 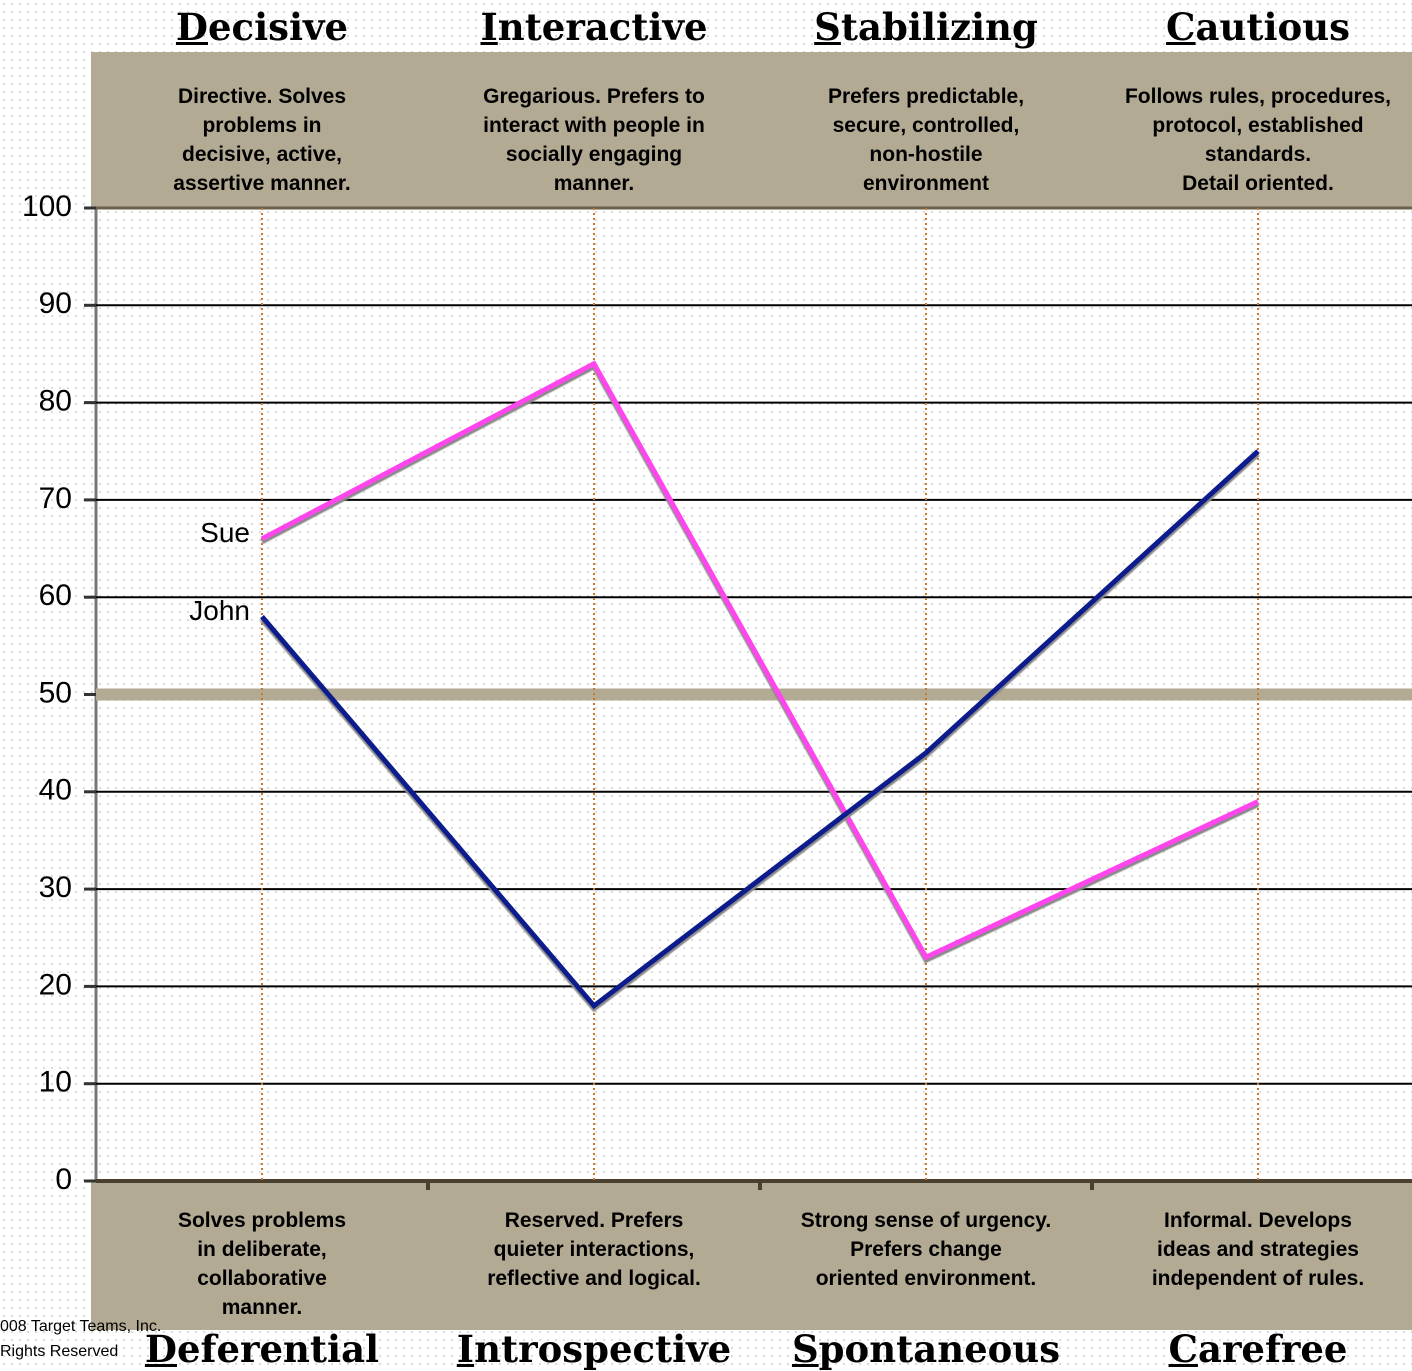 I want to click on series-label: Sue, so click(x=225, y=532).